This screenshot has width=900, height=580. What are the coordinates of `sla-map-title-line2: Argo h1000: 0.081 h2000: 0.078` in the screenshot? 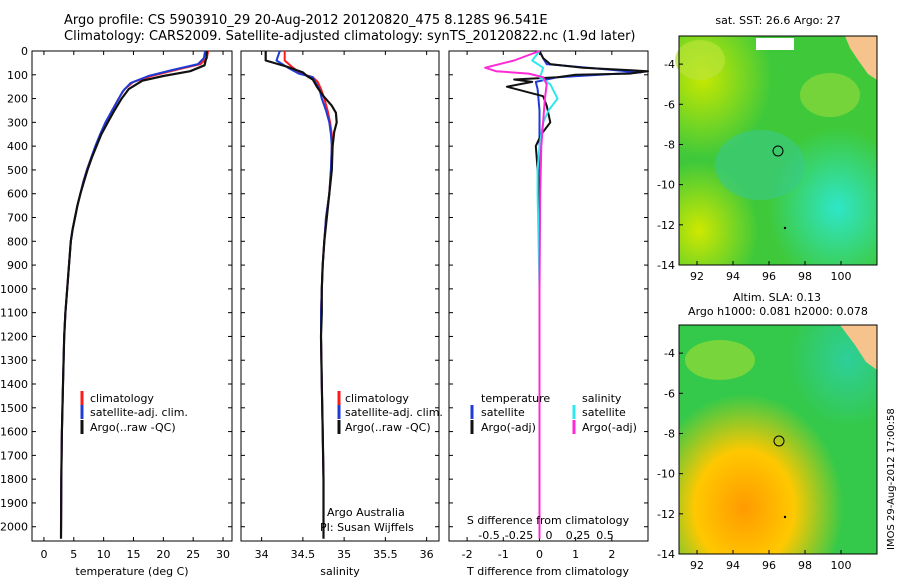 It's located at (778, 311).